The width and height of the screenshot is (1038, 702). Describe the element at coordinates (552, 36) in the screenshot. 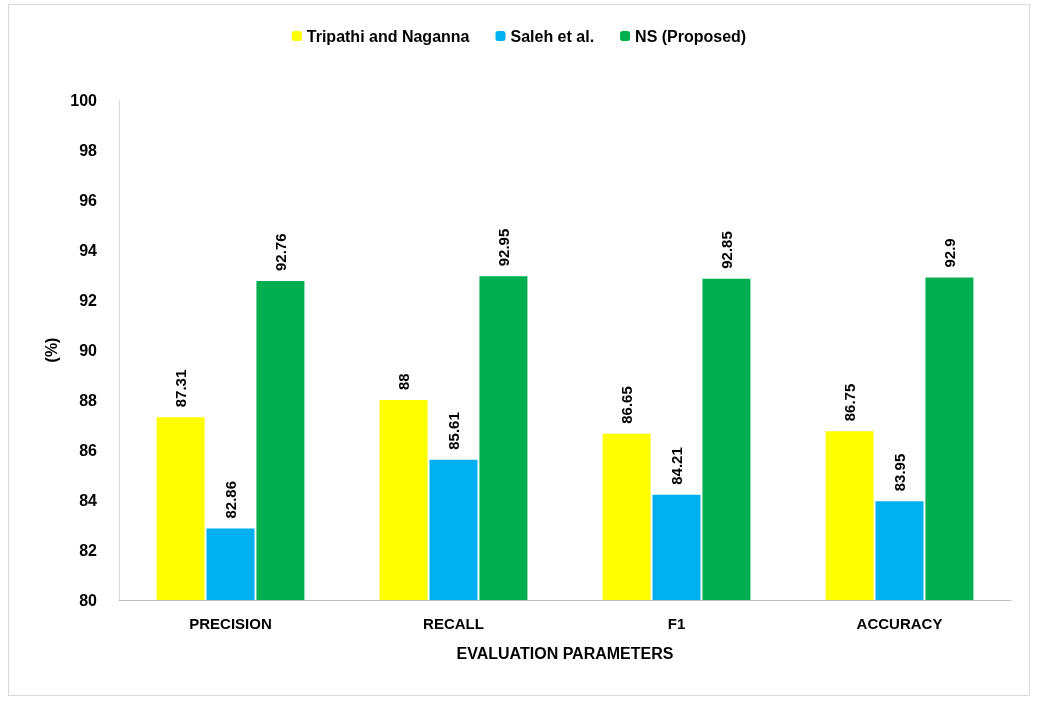

I see `legend-label: Saleh et al.` at that location.